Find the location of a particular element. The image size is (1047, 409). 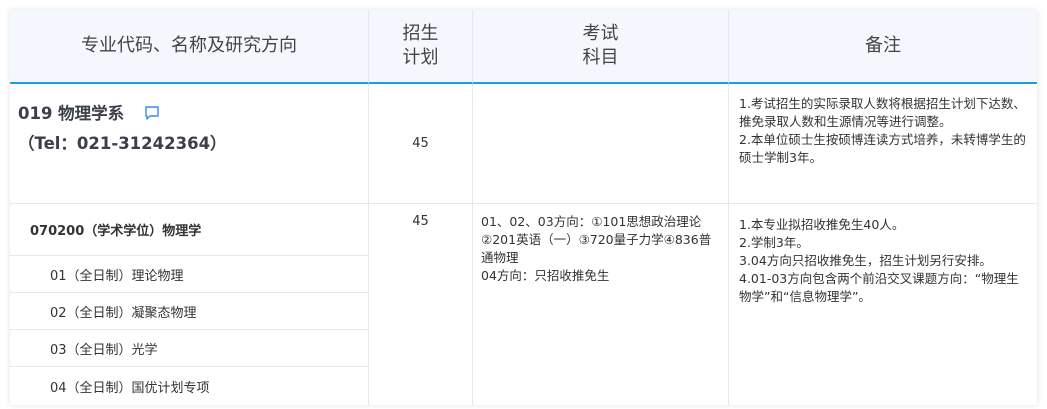

header-label: 专业代码、名称及研究方向 is located at coordinates (189, 45).